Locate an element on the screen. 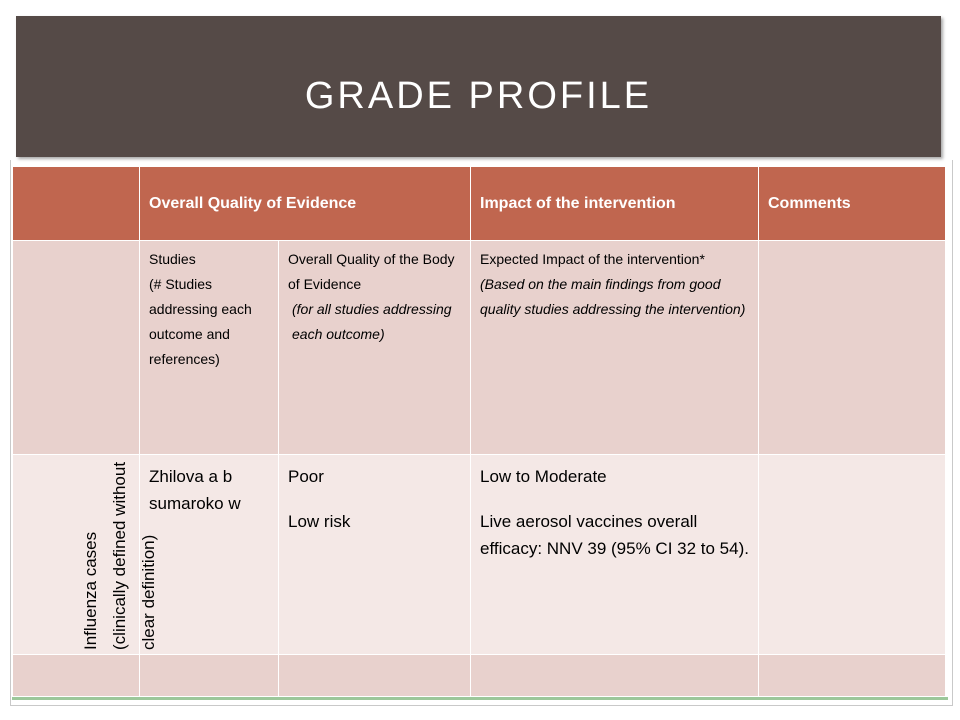 The height and width of the screenshot is (720, 960). table-footer-row is located at coordinates (479, 675).